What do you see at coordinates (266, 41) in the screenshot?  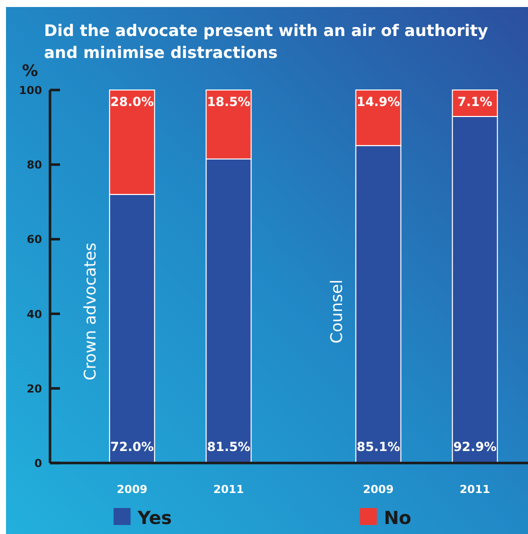 I see `chart-title: Did the advocate present with an air of authority and minimise distractions` at bounding box center [266, 41].